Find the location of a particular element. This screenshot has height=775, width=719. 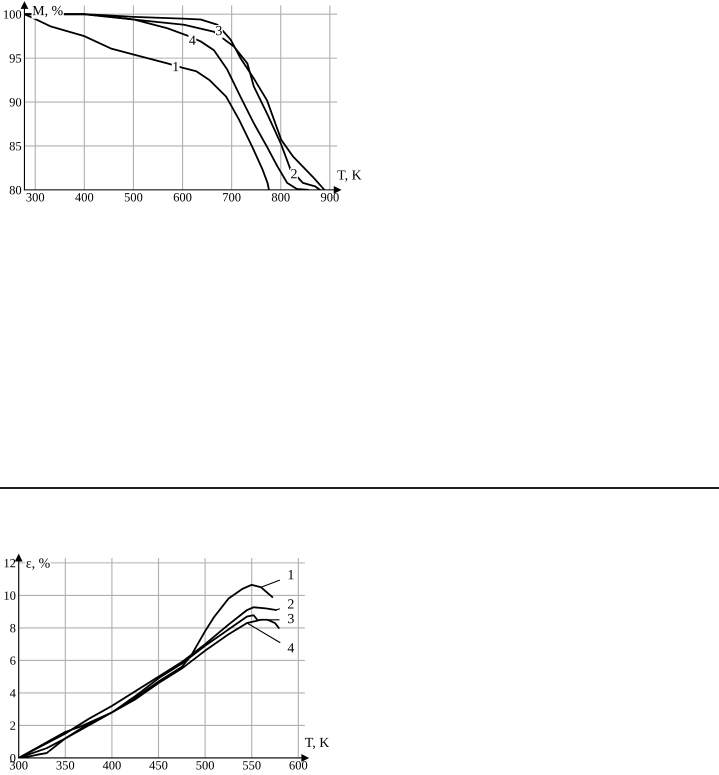

x-tick-label: 450 is located at coordinates (158, 765).